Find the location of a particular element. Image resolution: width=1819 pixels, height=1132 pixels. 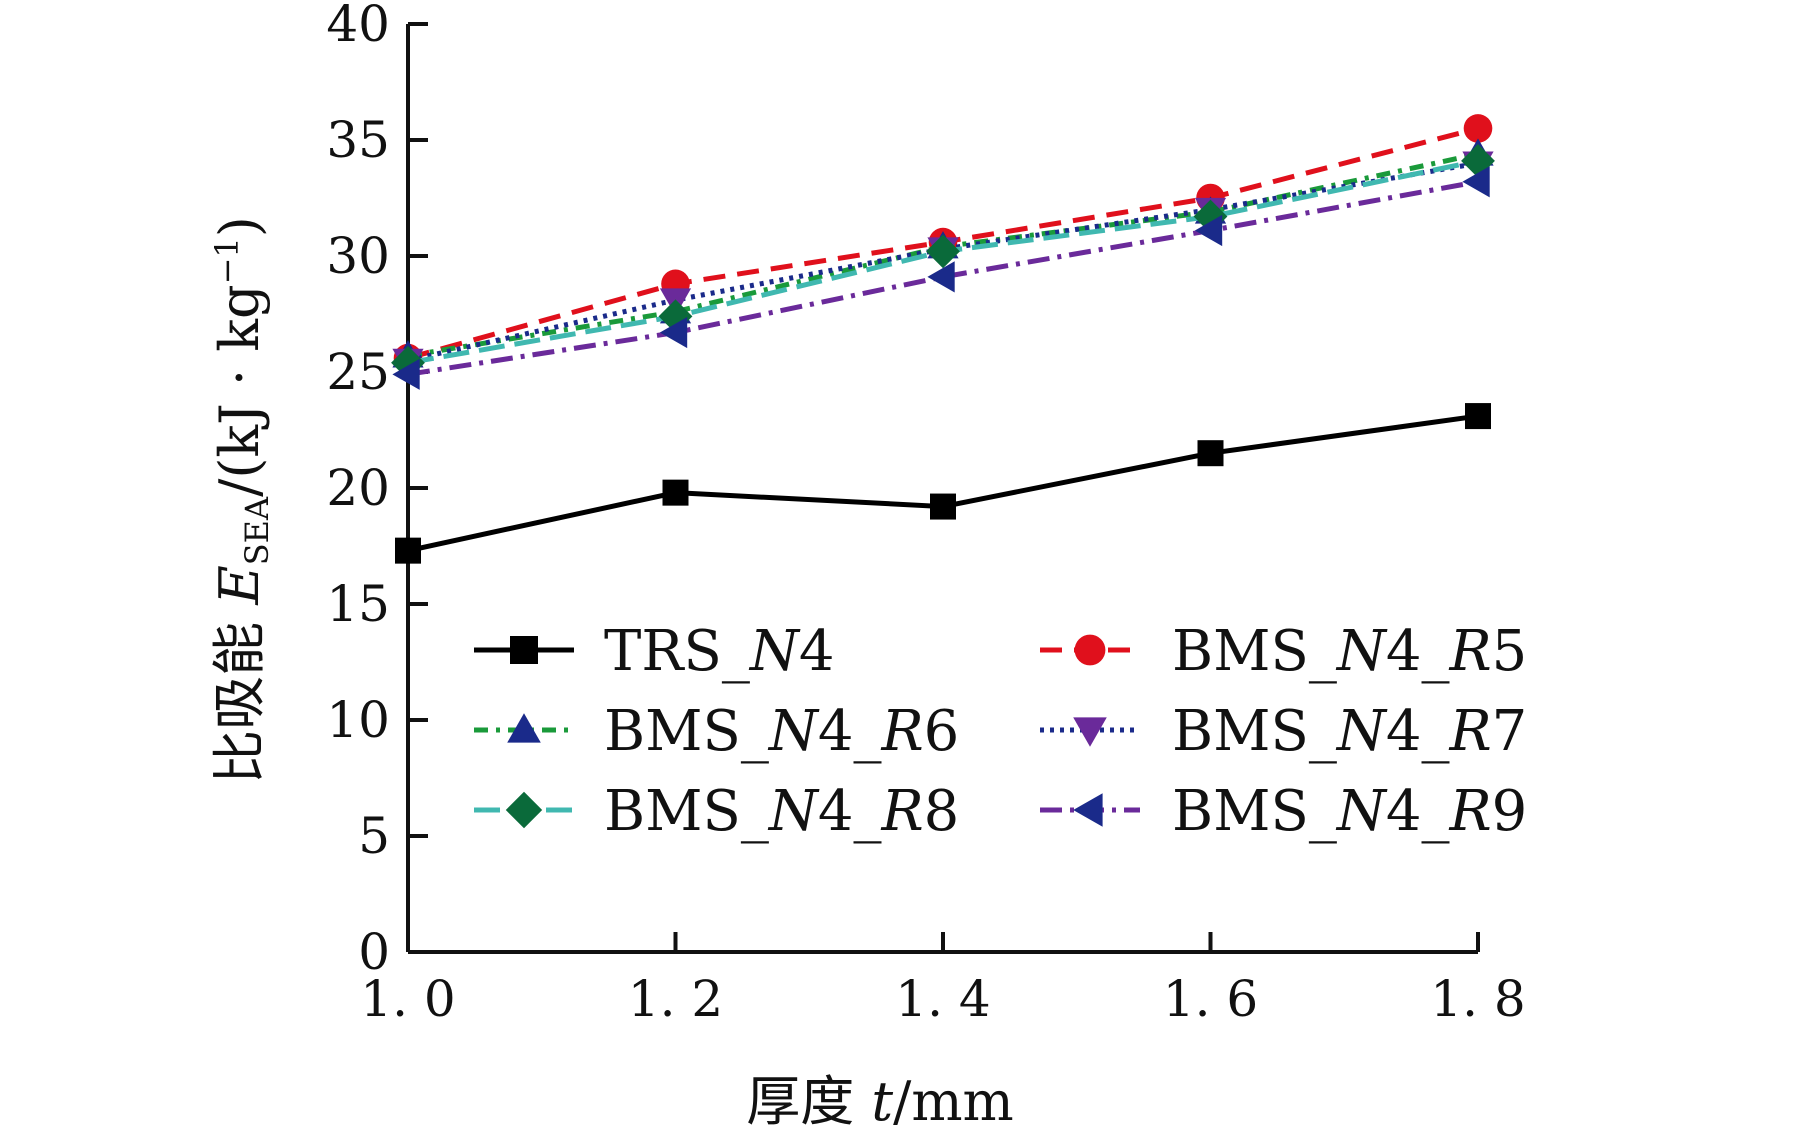

y-axis-title-superscript: −1 is located at coordinates (227, 260).